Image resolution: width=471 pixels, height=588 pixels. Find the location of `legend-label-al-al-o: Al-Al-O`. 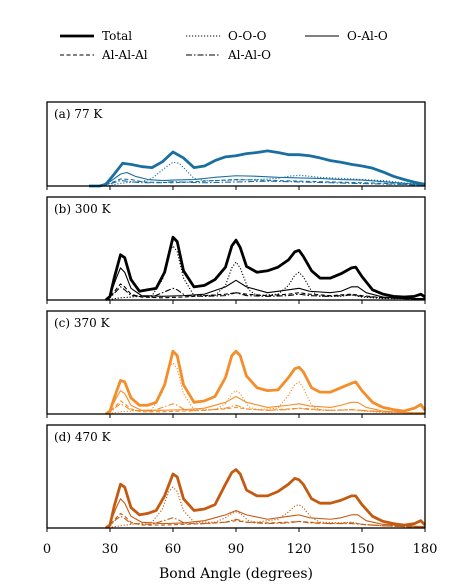

legend-label-al-al-o: Al-Al-O is located at coordinates (249, 55).